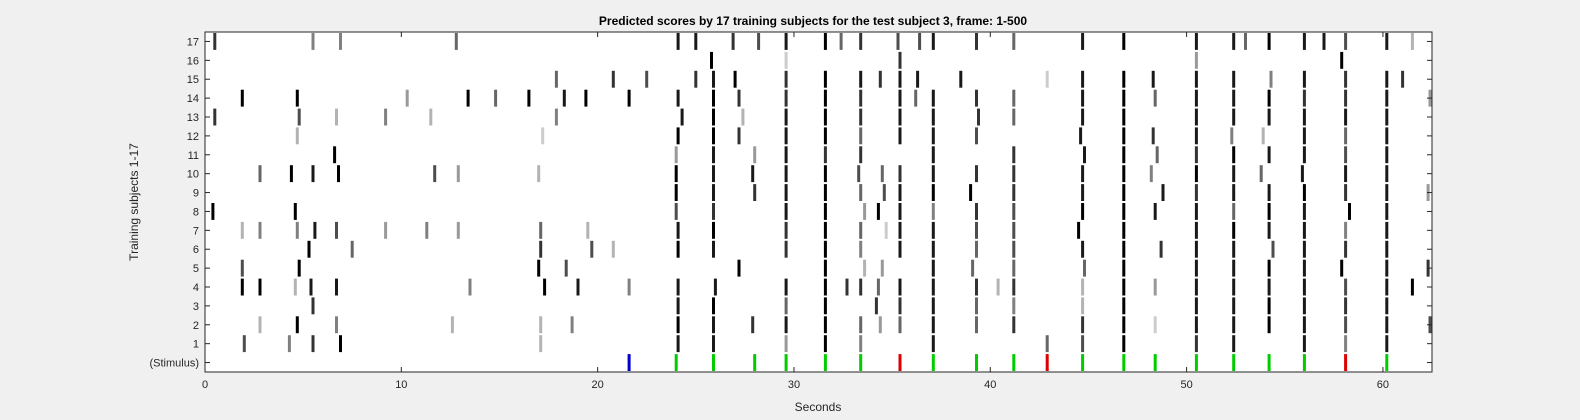 The width and height of the screenshot is (1580, 420). I want to click on y-tick-label-11: 11, so click(193, 156).